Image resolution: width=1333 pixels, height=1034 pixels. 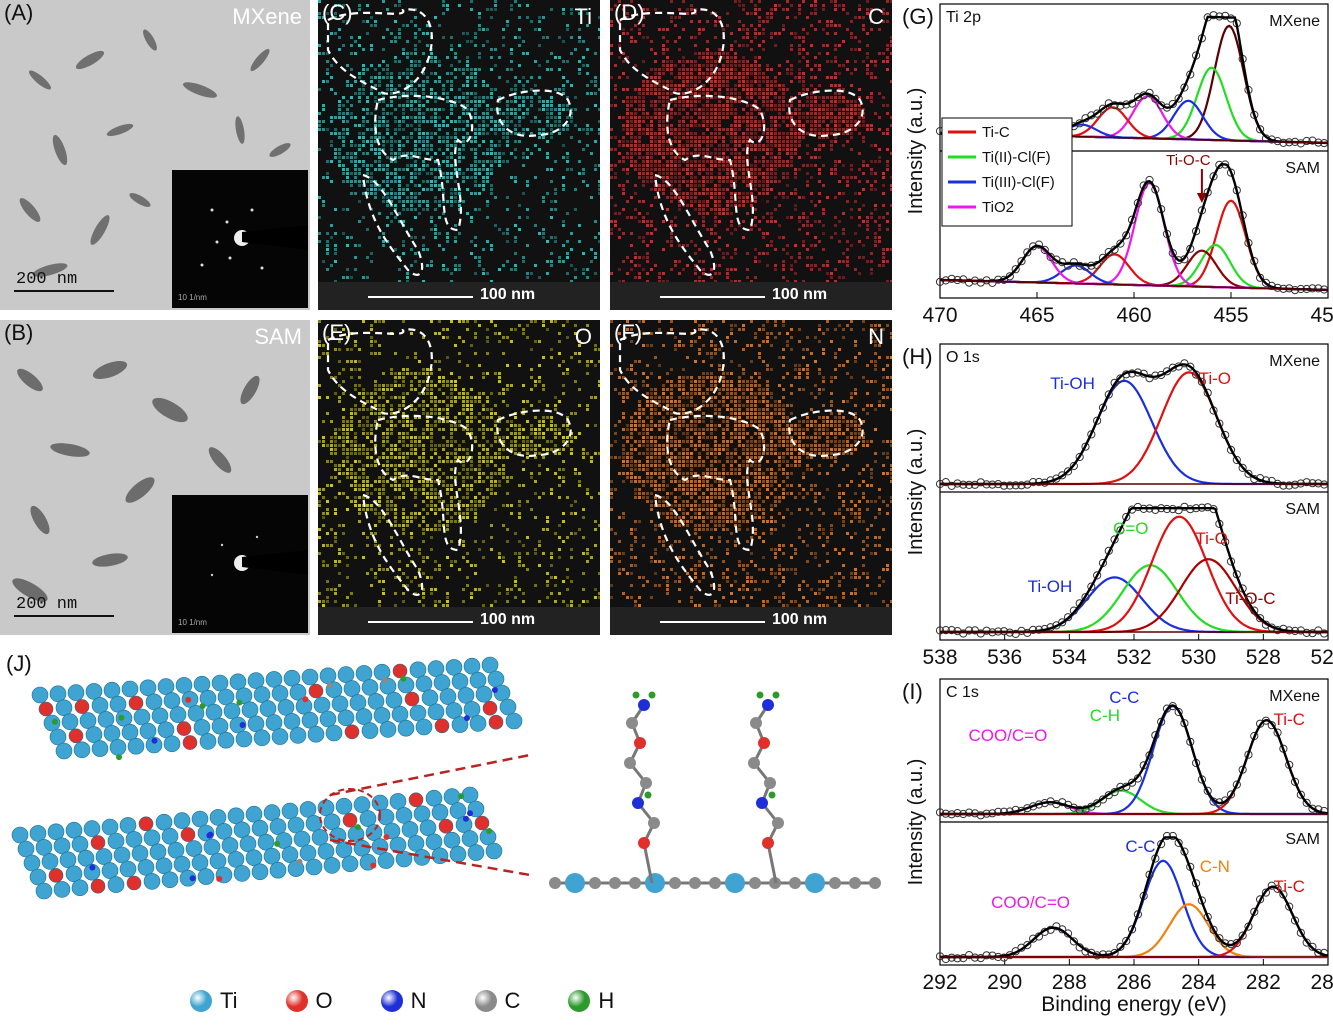 What do you see at coordinates (712, 622) in the screenshot?
I see `scale-line-f` at bounding box center [712, 622].